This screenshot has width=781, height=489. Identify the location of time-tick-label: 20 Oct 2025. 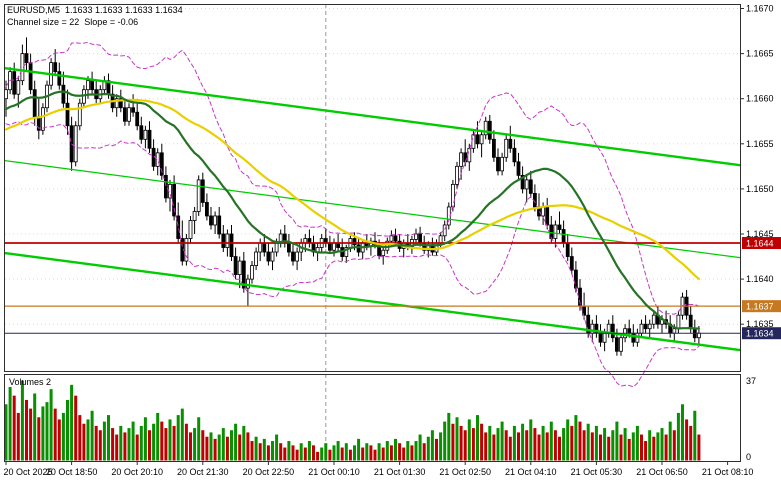
(27, 472).